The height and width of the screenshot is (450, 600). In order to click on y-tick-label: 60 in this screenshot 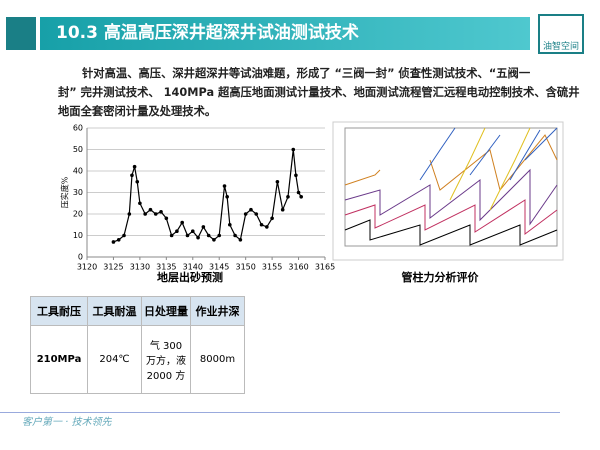, I will do `click(78, 128)`.